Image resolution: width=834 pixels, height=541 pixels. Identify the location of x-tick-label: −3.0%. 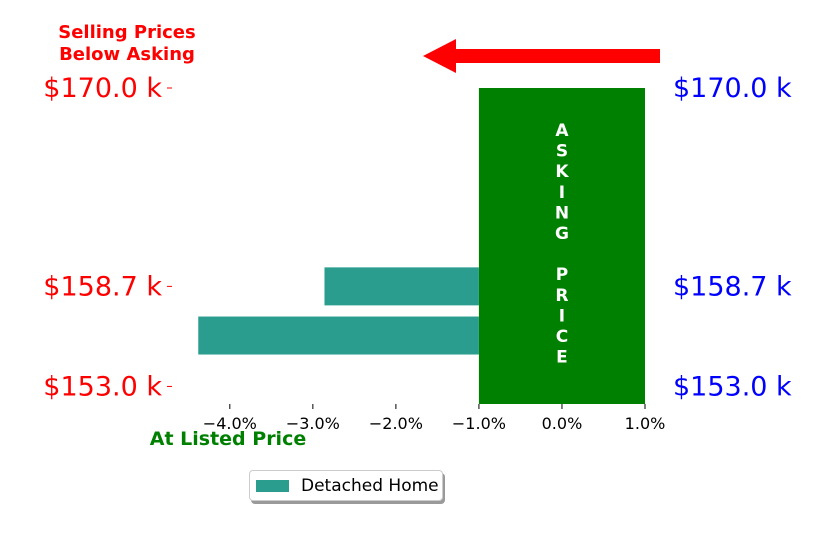
(313, 423).